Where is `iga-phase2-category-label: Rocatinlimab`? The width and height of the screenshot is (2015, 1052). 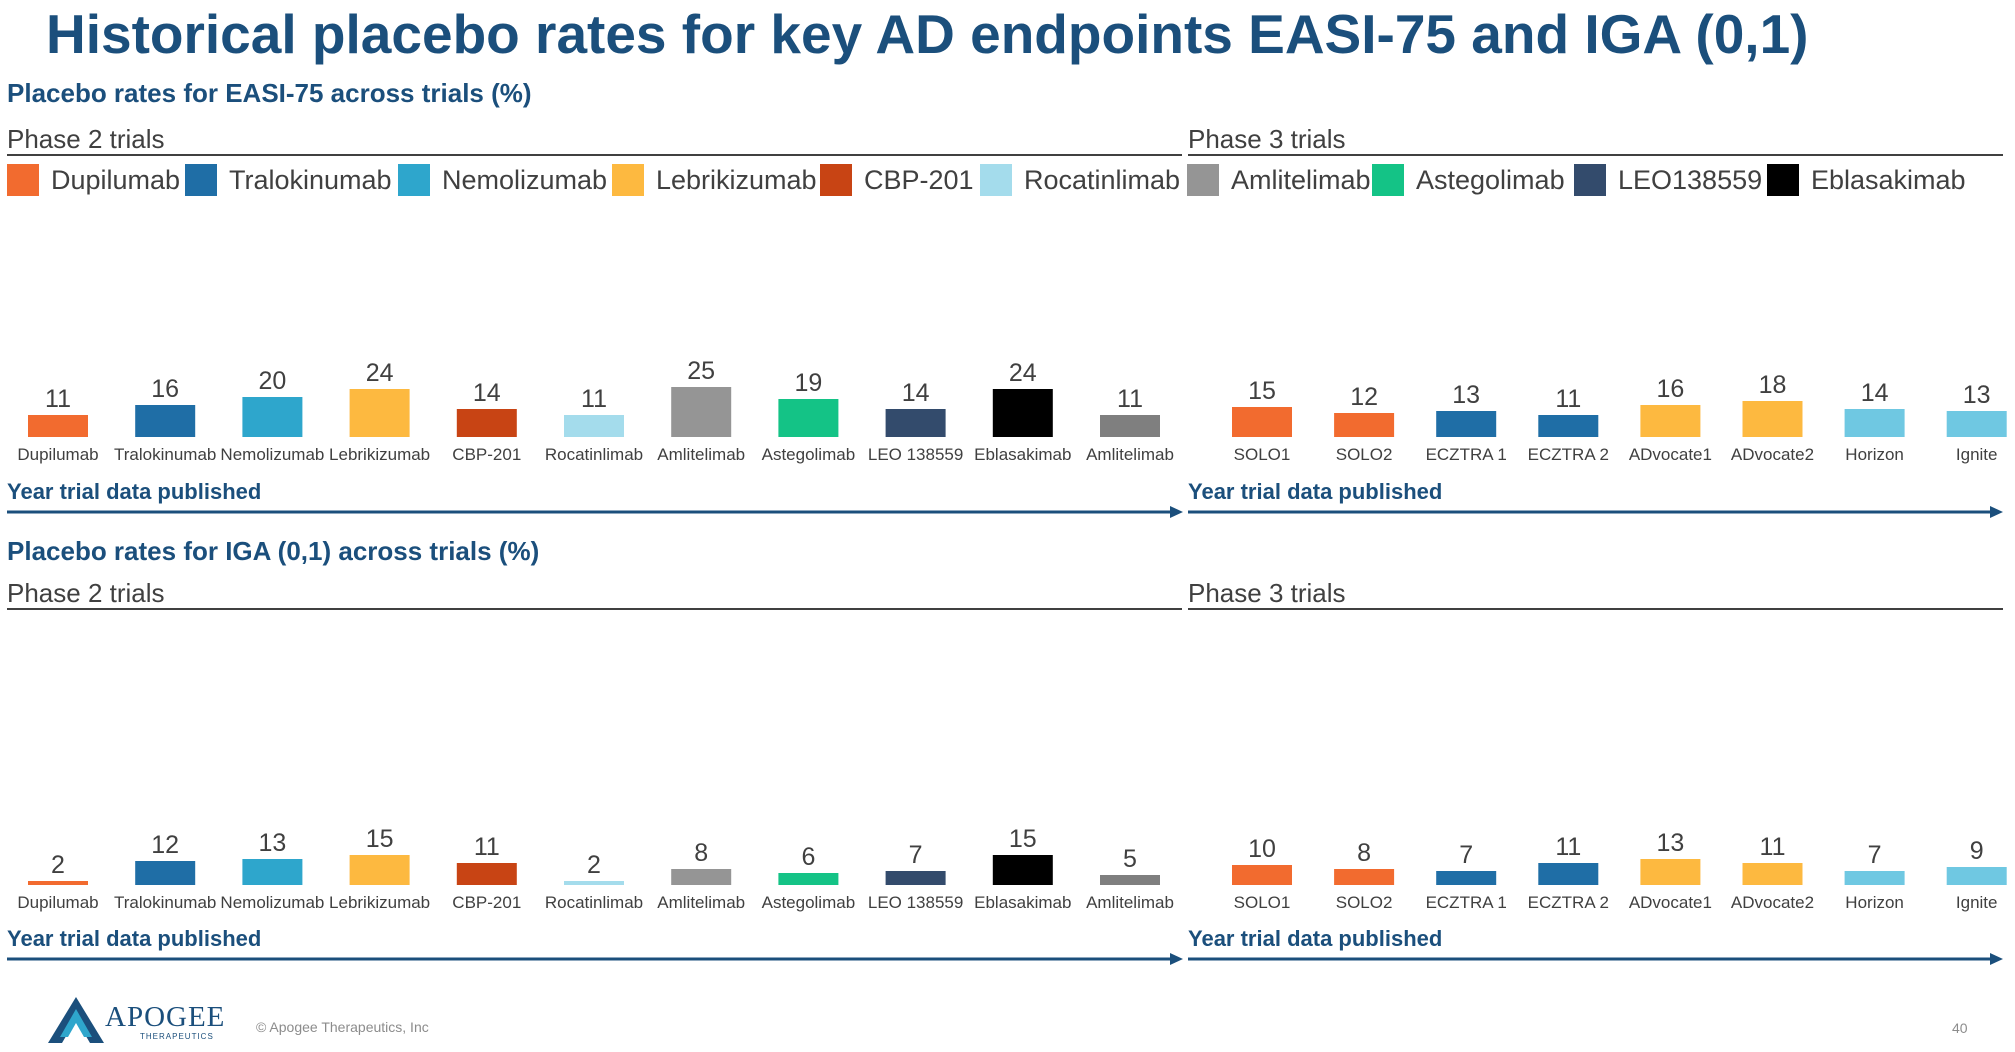 iga-phase2-category-label: Rocatinlimab is located at coordinates (594, 902).